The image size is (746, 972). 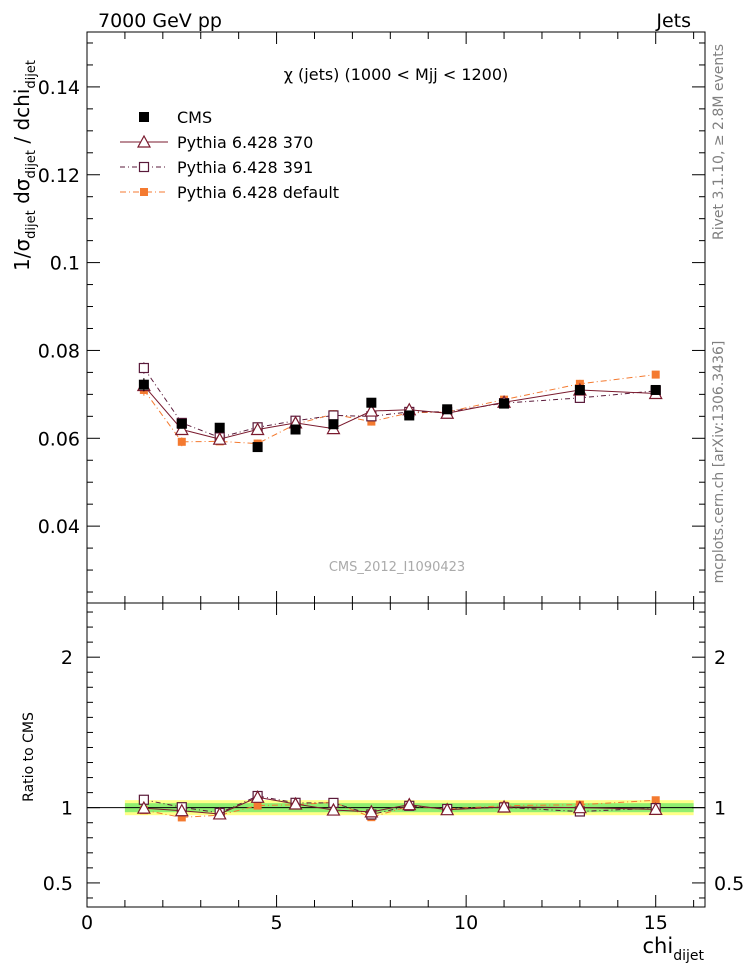 What do you see at coordinates (194, 117) in the screenshot?
I see `legend-label-cms: CMS` at bounding box center [194, 117].